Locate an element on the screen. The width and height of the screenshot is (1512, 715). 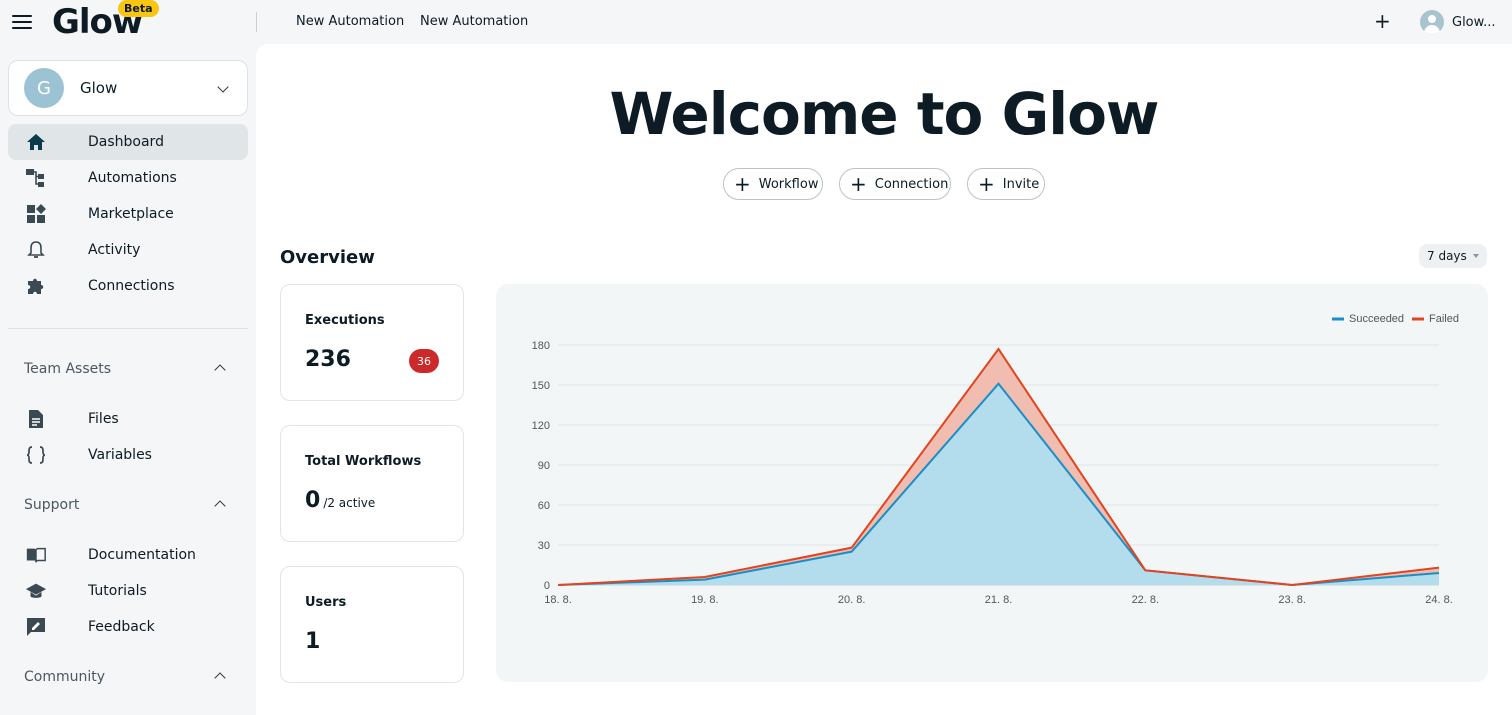
feedback-icon is located at coordinates (36, 627).